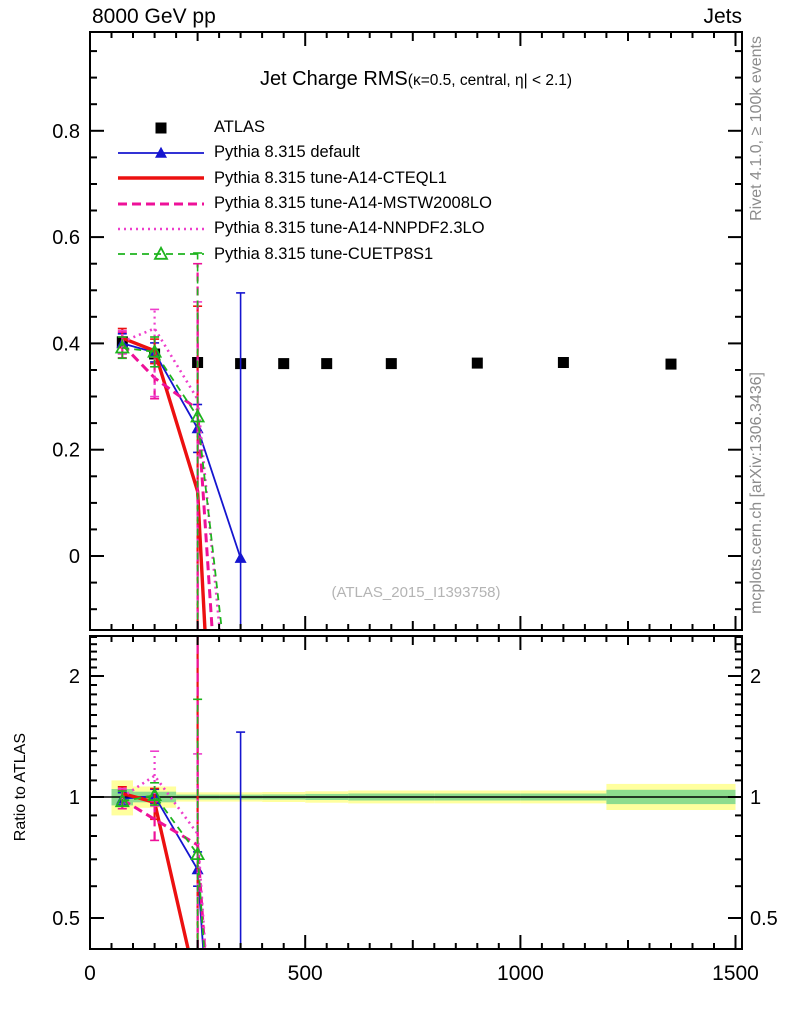  Describe the element at coordinates (396, 353) in the screenshot. I see `series-main-atlas` at that location.